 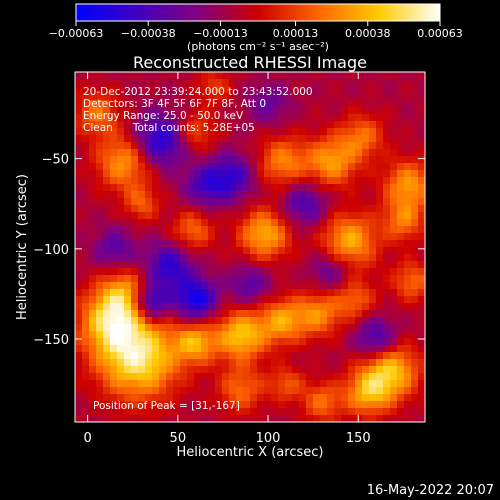 I want to click on colorbar-tick-label: 0.00013, so click(x=296, y=33).